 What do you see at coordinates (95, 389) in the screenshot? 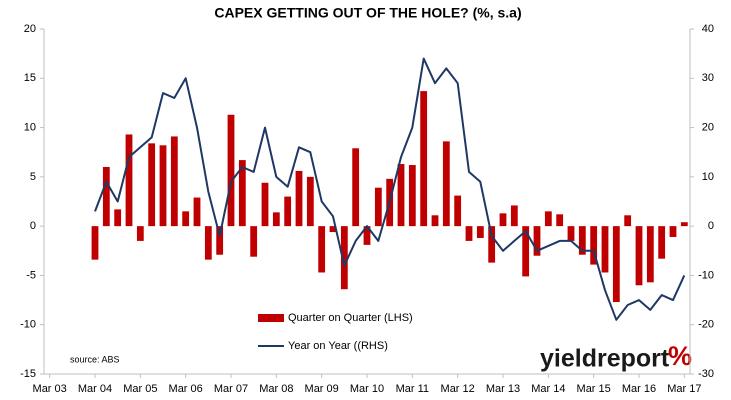
I see `x-tick-label: Mar 04` at bounding box center [95, 389].